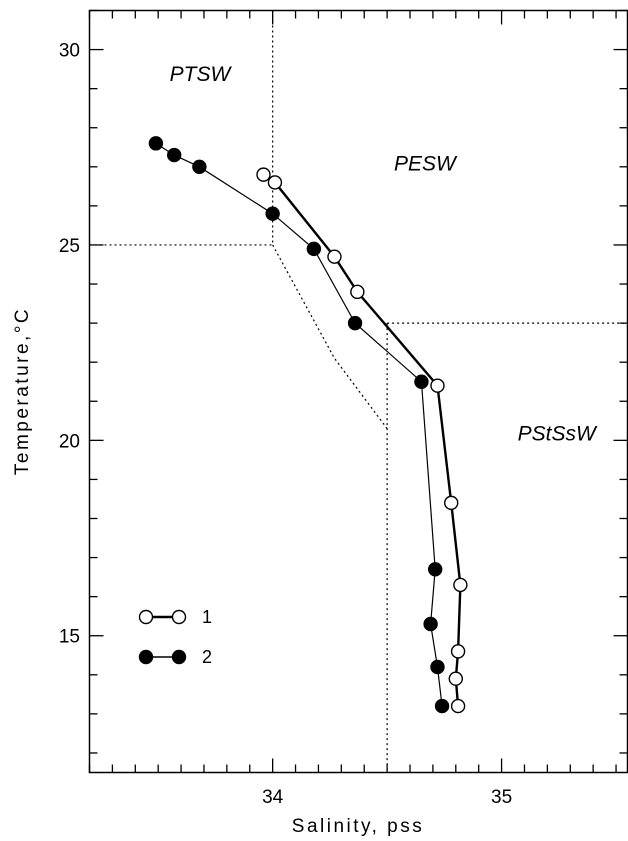 This screenshot has height=841, width=628. What do you see at coordinates (207, 617) in the screenshot?
I see `legend-label: 1` at bounding box center [207, 617].